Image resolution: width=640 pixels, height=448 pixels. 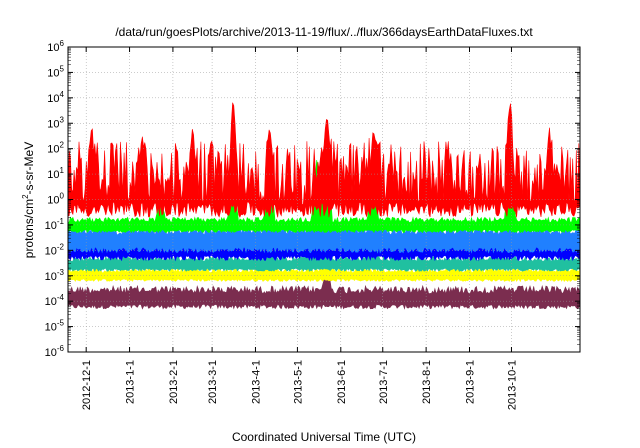 I want to click on y-tick-label: 10⁶, so click(x=55, y=46).